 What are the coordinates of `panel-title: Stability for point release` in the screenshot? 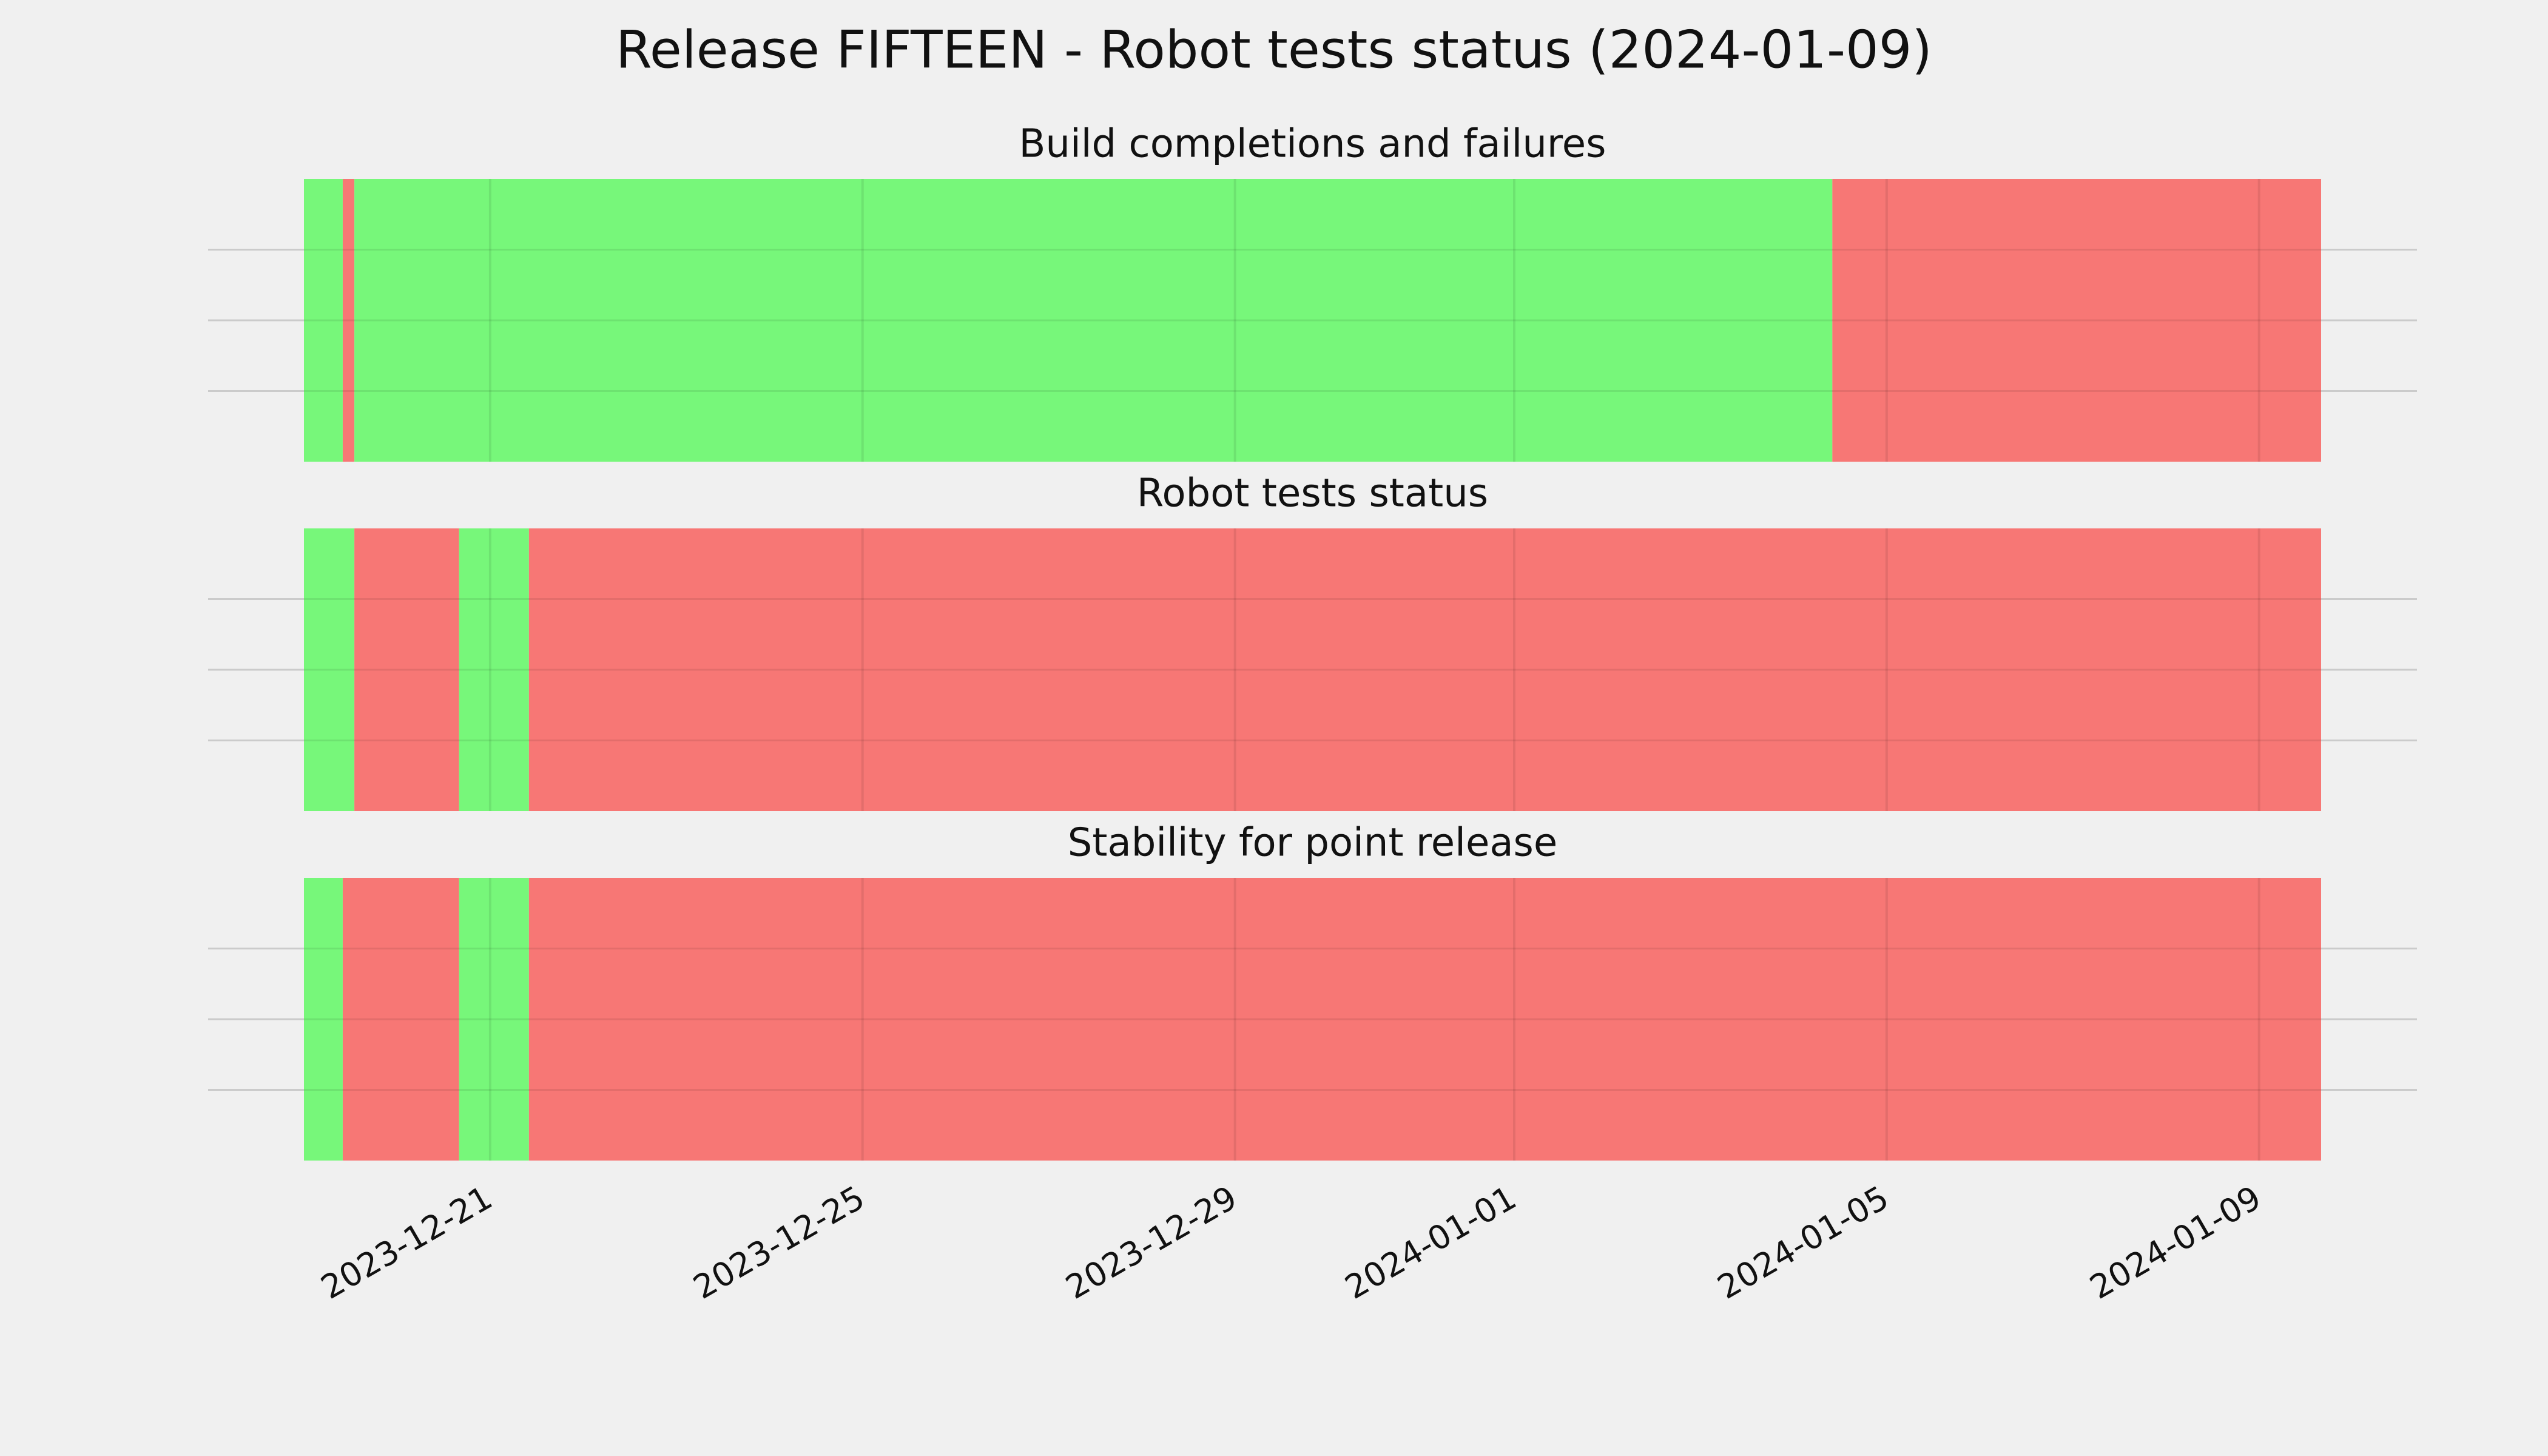 It's located at (1313, 843).